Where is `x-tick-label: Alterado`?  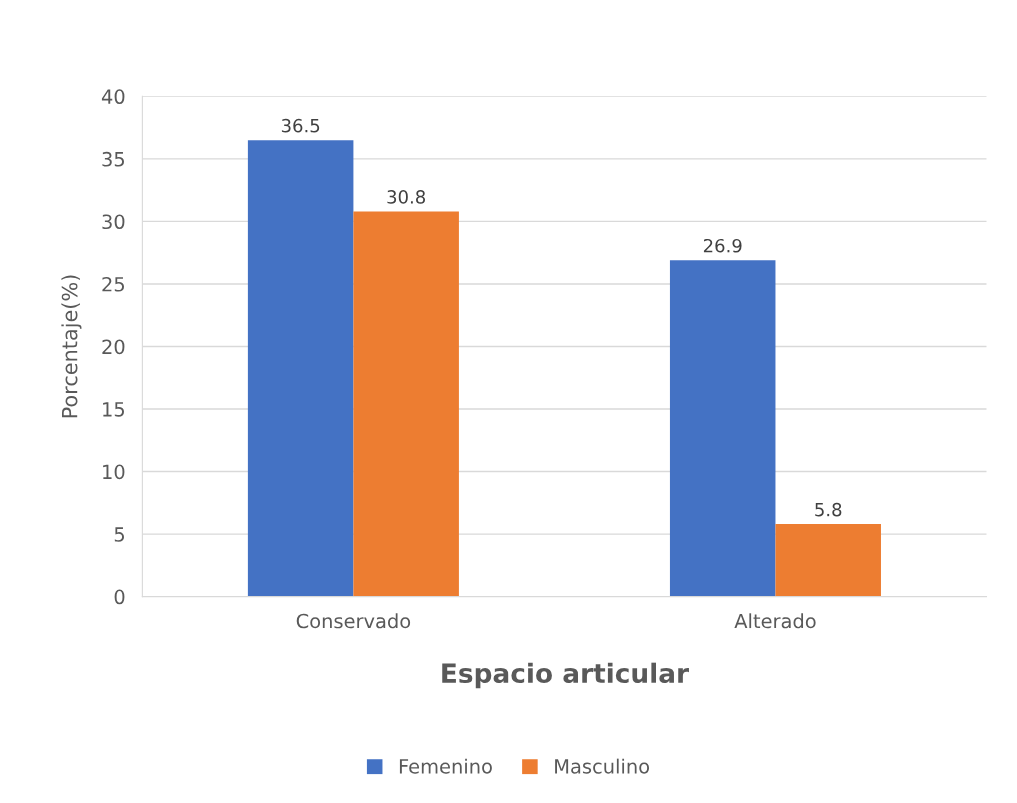
x-tick-label: Alterado is located at coordinates (775, 621).